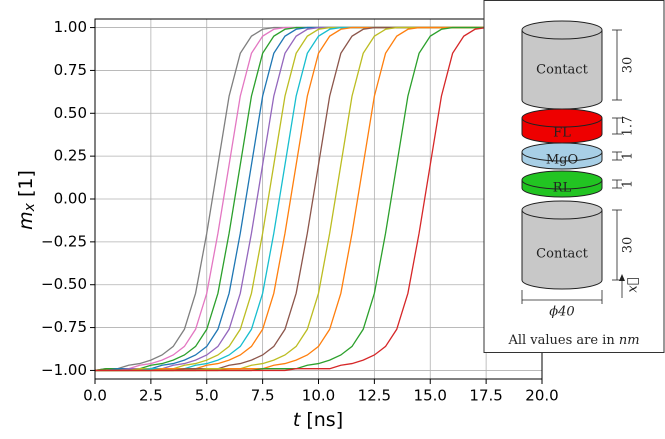 This screenshot has height=439, width=665. I want to click on cylinder, so click(562, 250).